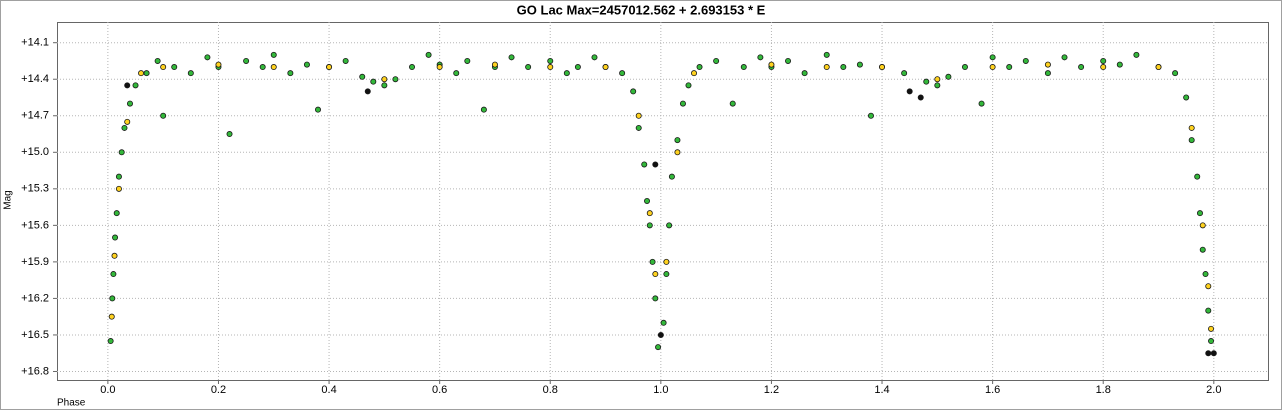 This screenshot has height=410, width=1282. What do you see at coordinates (35, 79) in the screenshot?
I see `y-tick-label: +14.4` at bounding box center [35, 79].